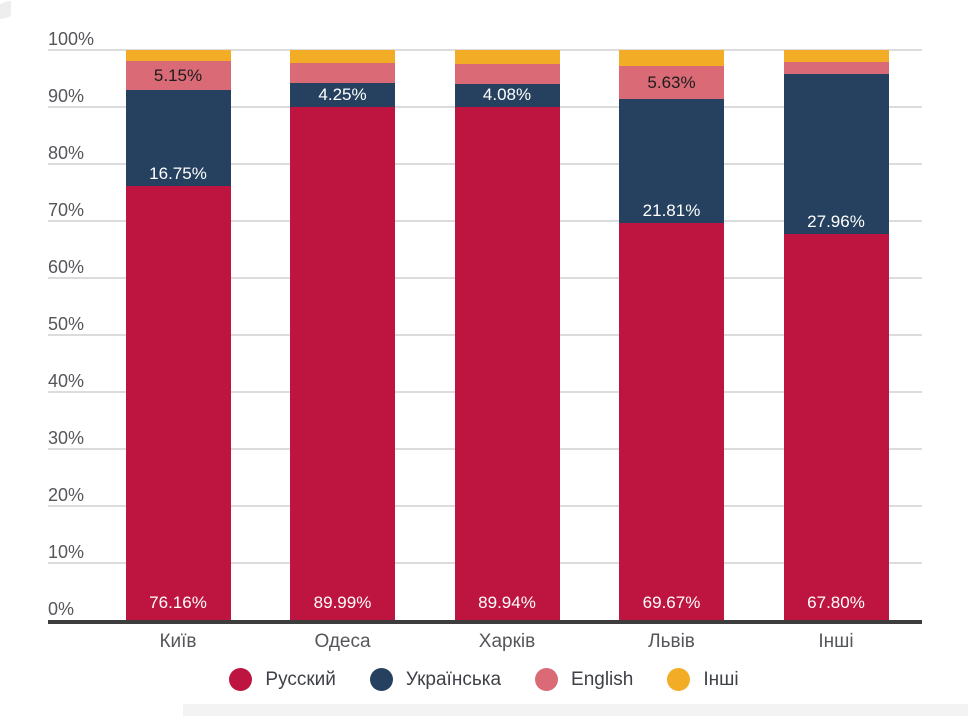 This screenshot has height=716, width=968. What do you see at coordinates (178, 641) in the screenshot?
I see `x-axis-label: Київ` at bounding box center [178, 641].